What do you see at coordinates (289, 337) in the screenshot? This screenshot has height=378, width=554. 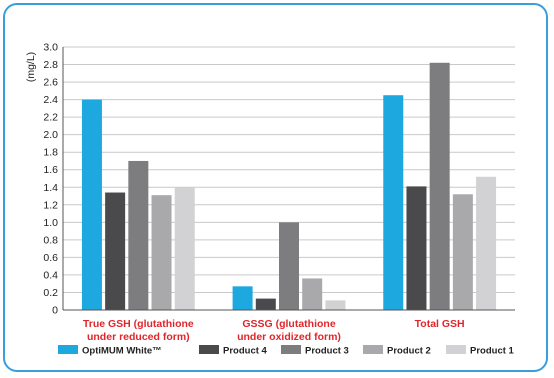 I see `category-label: under oxidized form)` at bounding box center [289, 337].